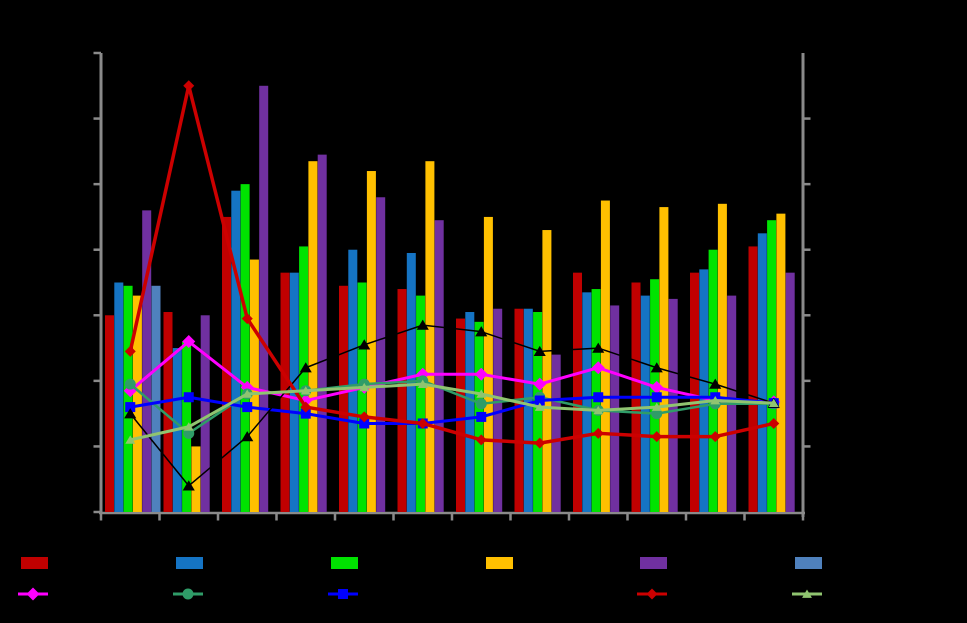 The image size is (967, 623). I want to click on line-light-green-path, so click(452, 412).